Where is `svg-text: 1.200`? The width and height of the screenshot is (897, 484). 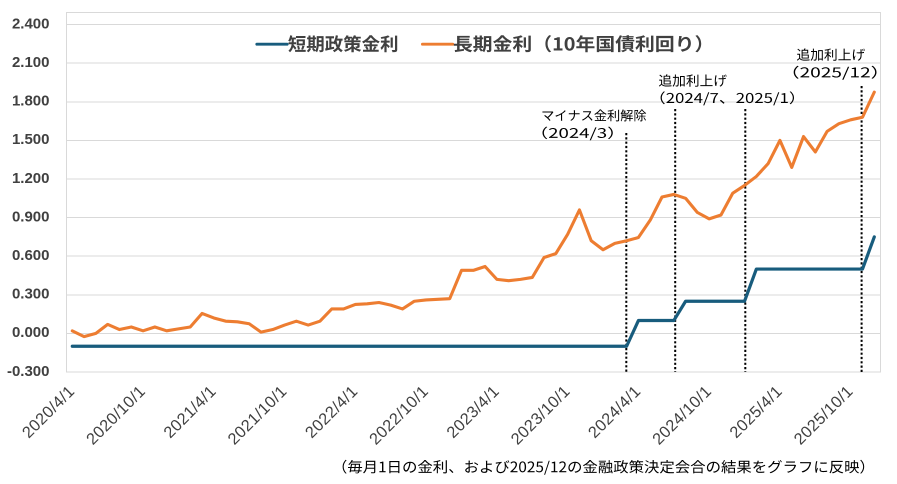
svg-text: 1.200 is located at coordinates (31, 178).